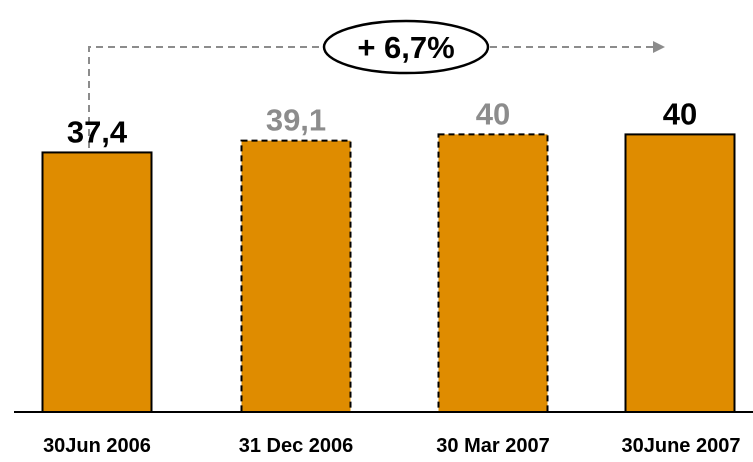 Image resolution: width=753 pixels, height=462 pixels. Describe the element at coordinates (382, 122) in the screenshot. I see `value-labels: 37,4 39,1 40 40` at that location.